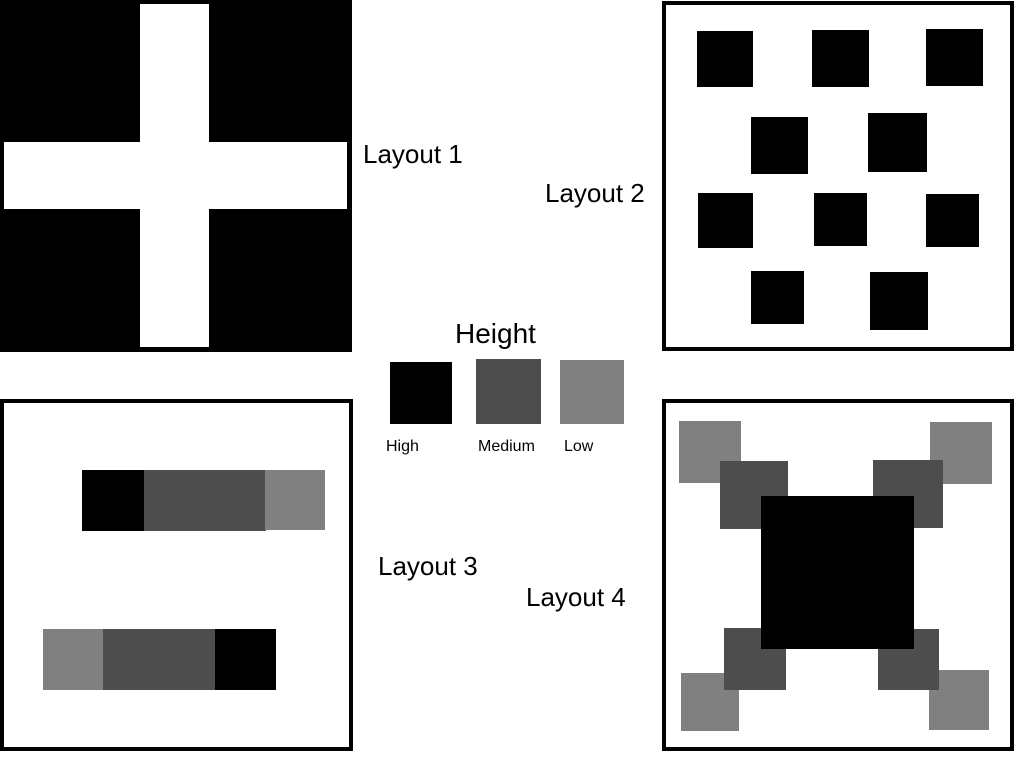 The height and width of the screenshot is (768, 1024). I want to click on layout-1-label: Layout 1, so click(413, 154).